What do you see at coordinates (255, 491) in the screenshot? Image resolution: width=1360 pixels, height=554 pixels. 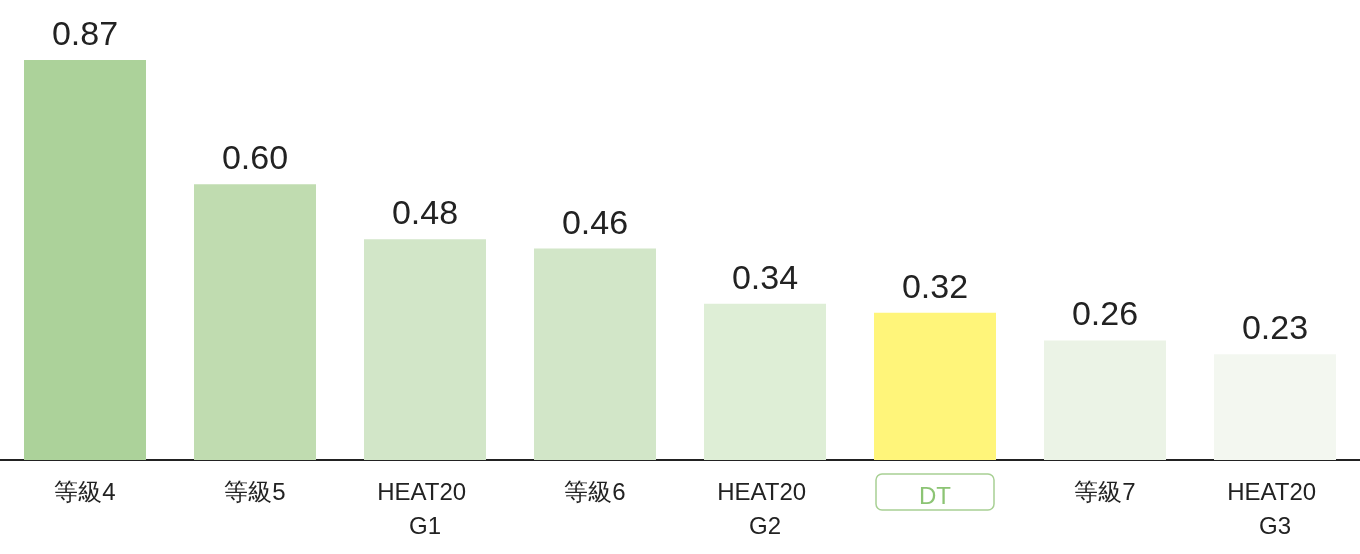 I see `x-tick-label: 等級5` at bounding box center [255, 491].